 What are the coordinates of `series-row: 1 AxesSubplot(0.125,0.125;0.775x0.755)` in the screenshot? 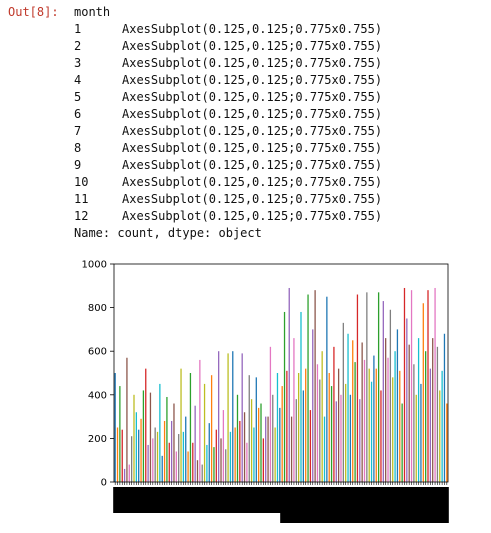 It's located at (228, 29).